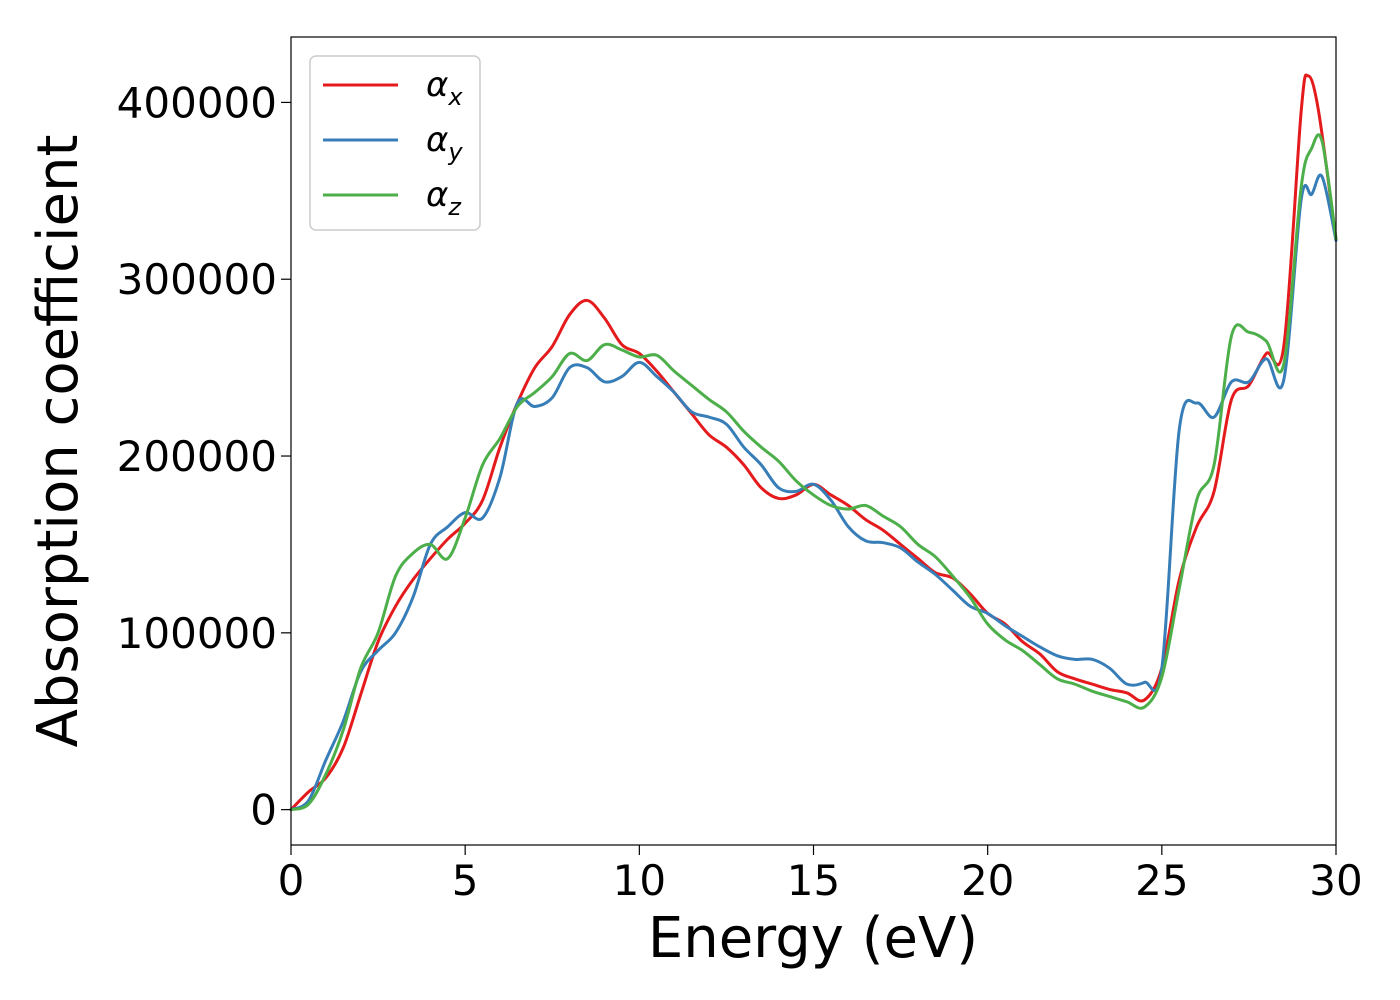  Describe the element at coordinates (1161, 880) in the screenshot. I see `x-tick-label: 25` at that location.